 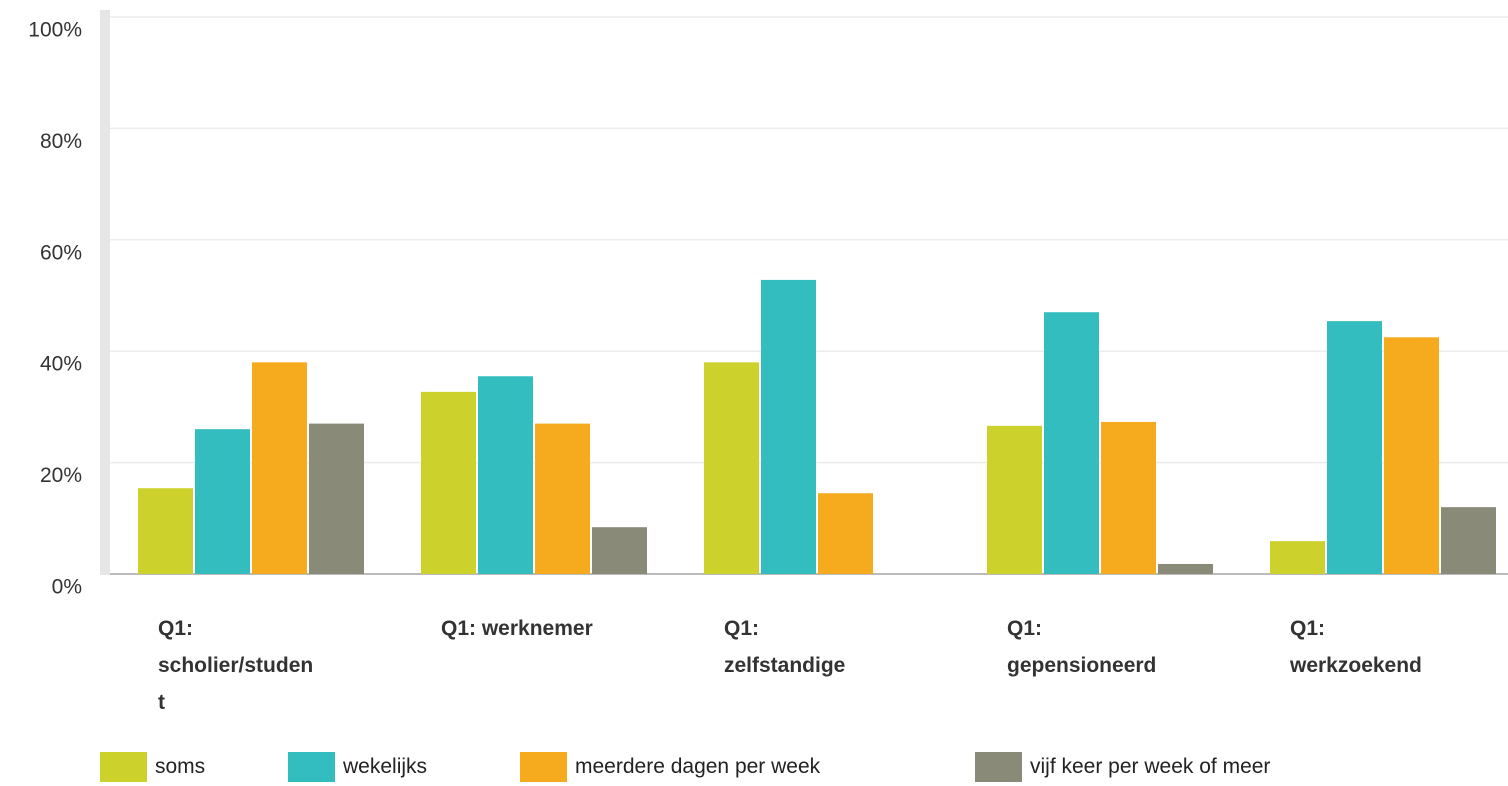 I want to click on x-tick-label: Q1: werknemer, so click(x=517, y=628).